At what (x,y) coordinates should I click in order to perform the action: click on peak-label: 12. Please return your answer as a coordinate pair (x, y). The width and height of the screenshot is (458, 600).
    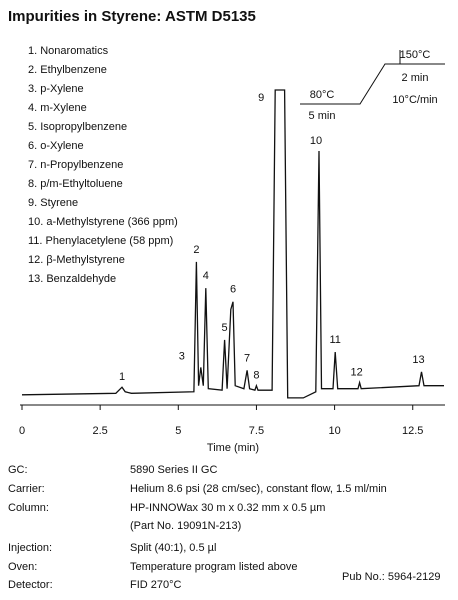
    Looking at the image, I should click on (356, 373).